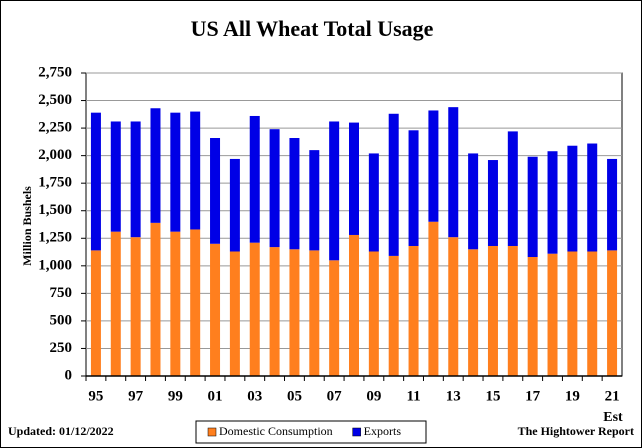 The image size is (642, 448). Describe the element at coordinates (136, 396) in the screenshot. I see `x-tick-label: 97` at that location.